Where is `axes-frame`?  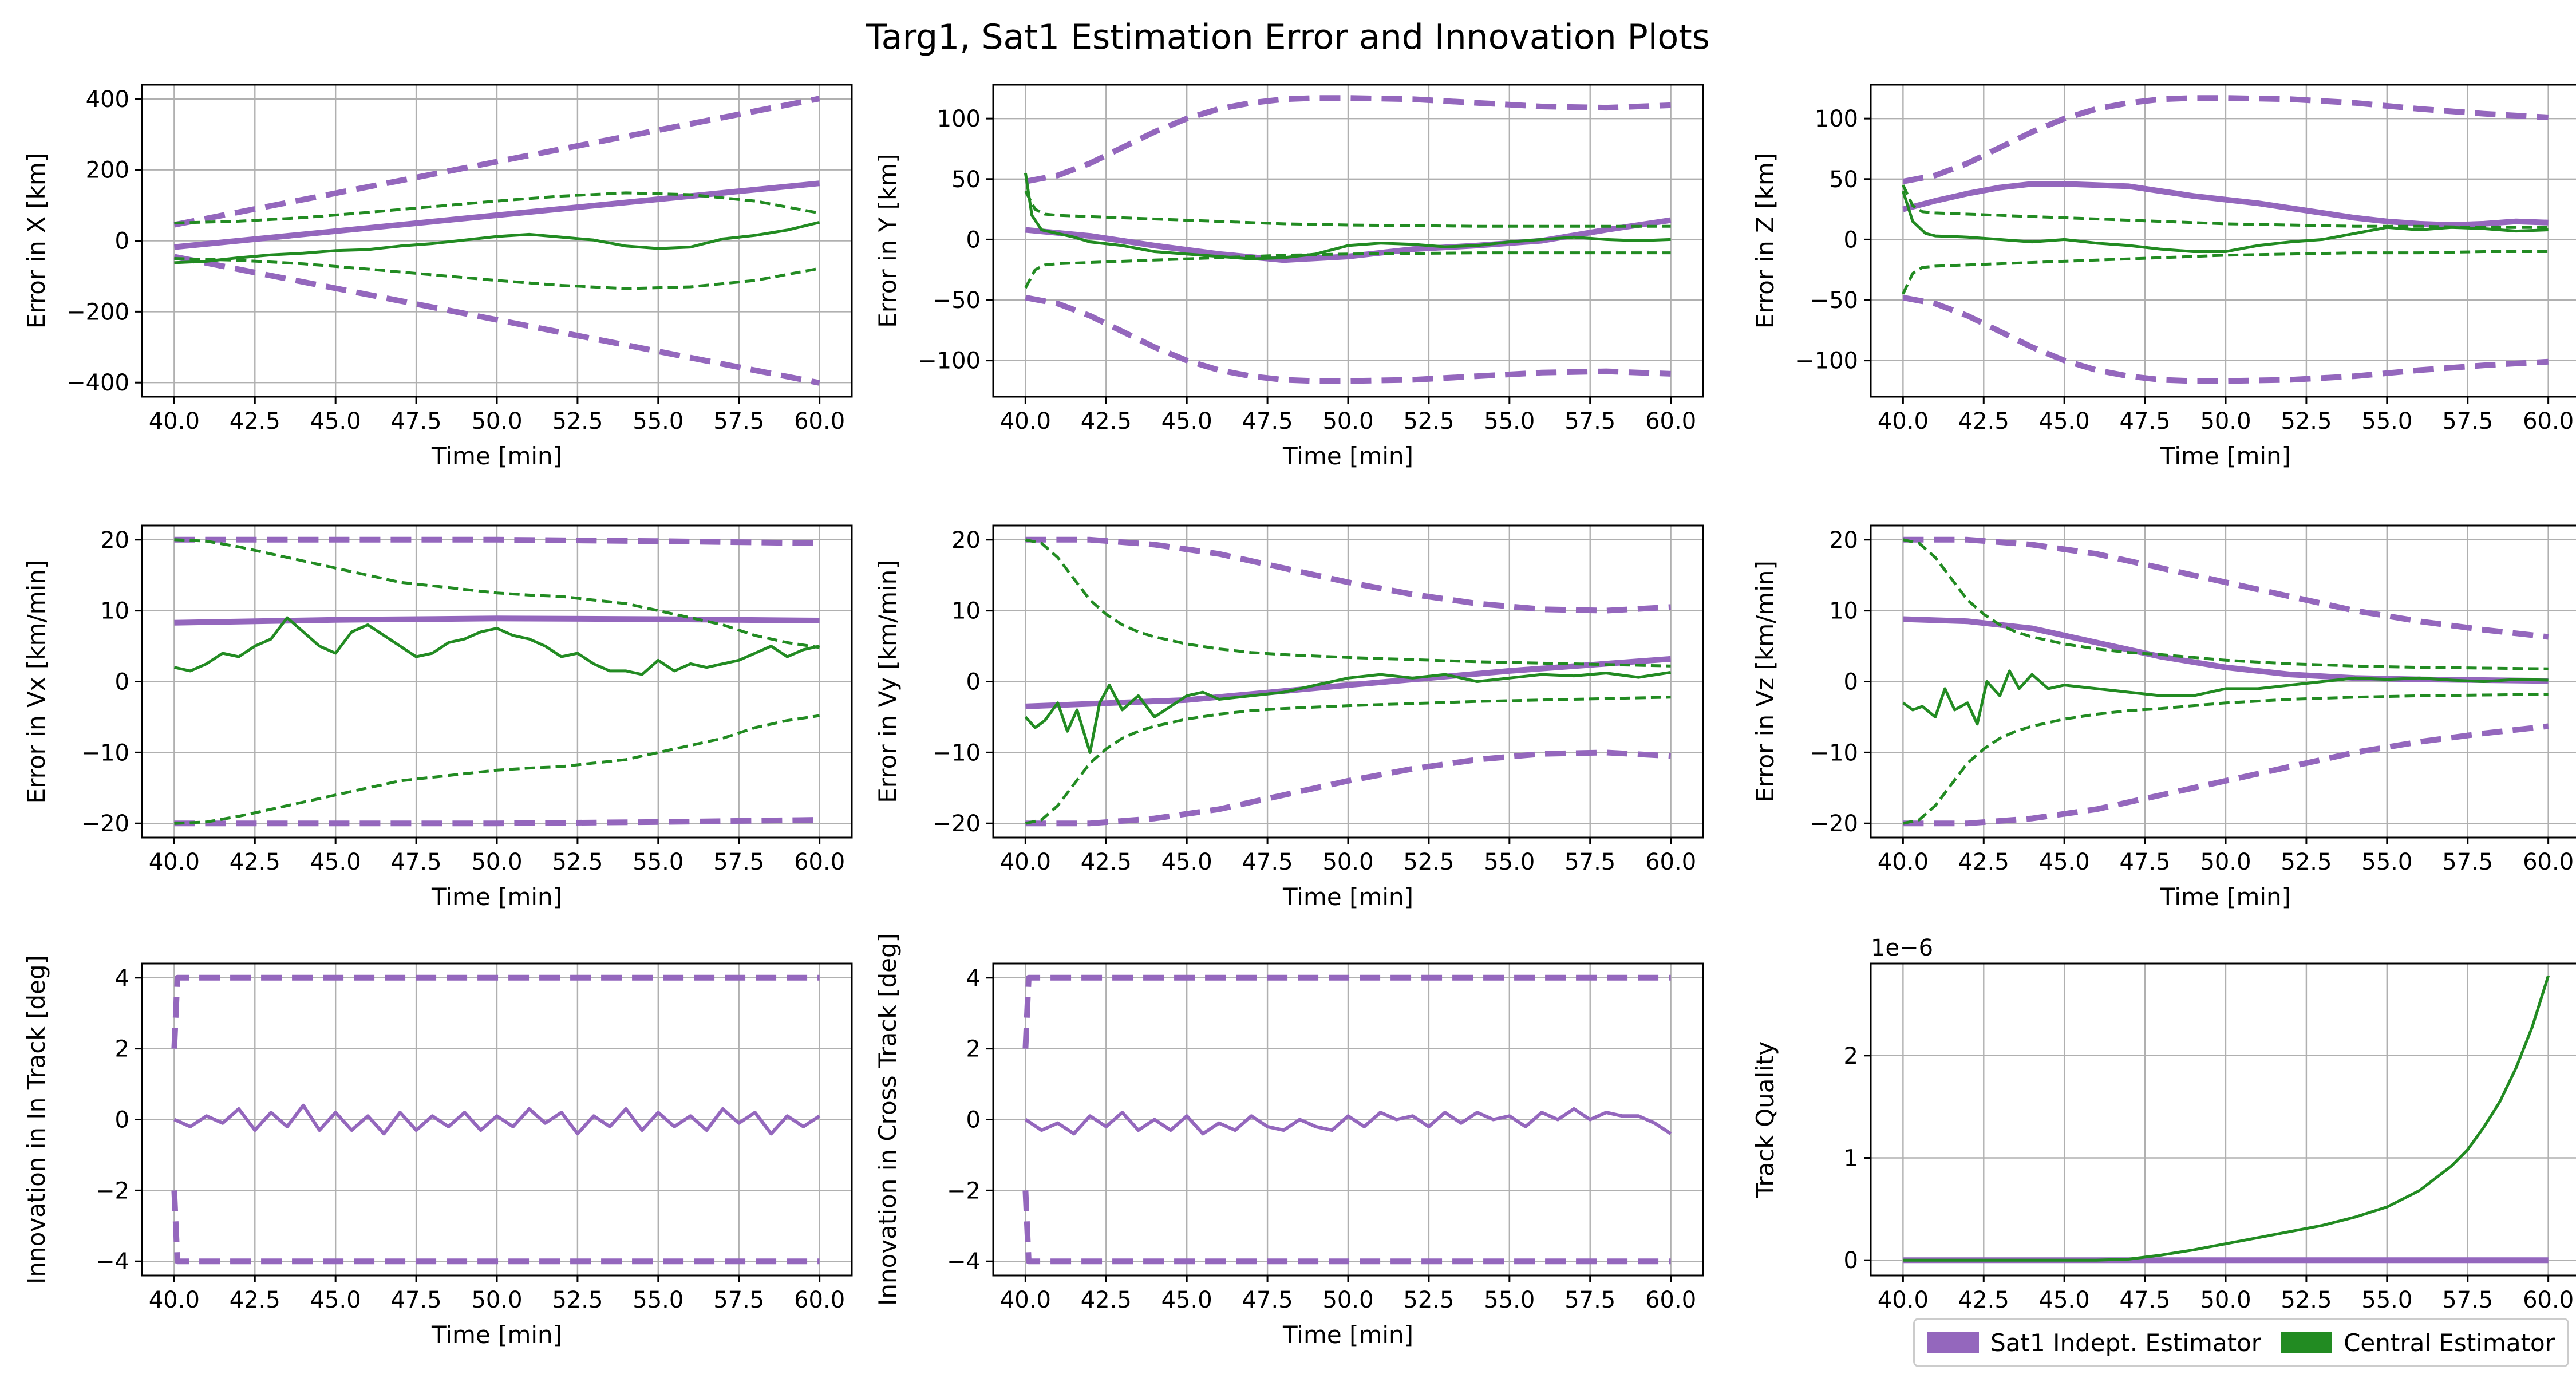
axes-frame is located at coordinates (2223, 1119).